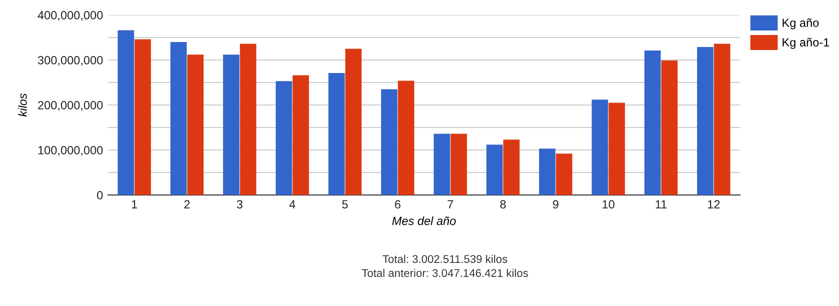 The width and height of the screenshot is (839, 306). Describe the element at coordinates (661, 204) in the screenshot. I see `x-tick-label: 11` at that location.